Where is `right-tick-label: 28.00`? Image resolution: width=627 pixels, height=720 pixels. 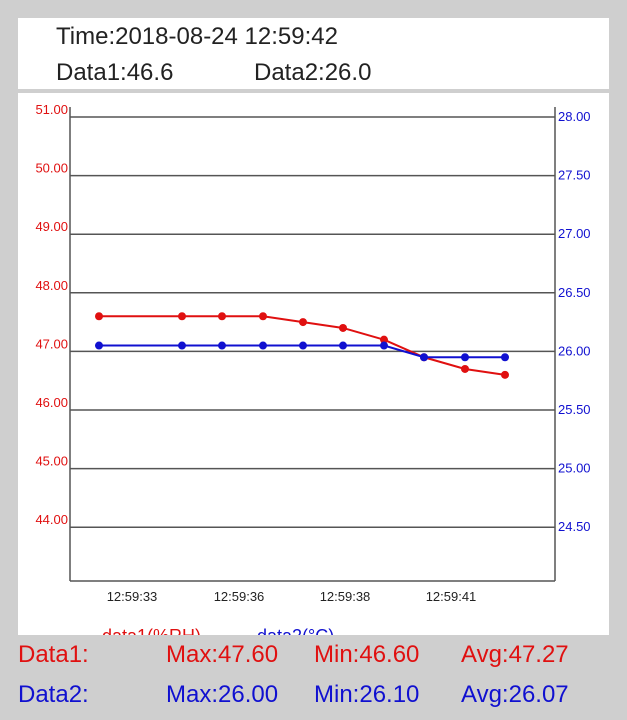
right-tick-label: 28.00 is located at coordinates (574, 116).